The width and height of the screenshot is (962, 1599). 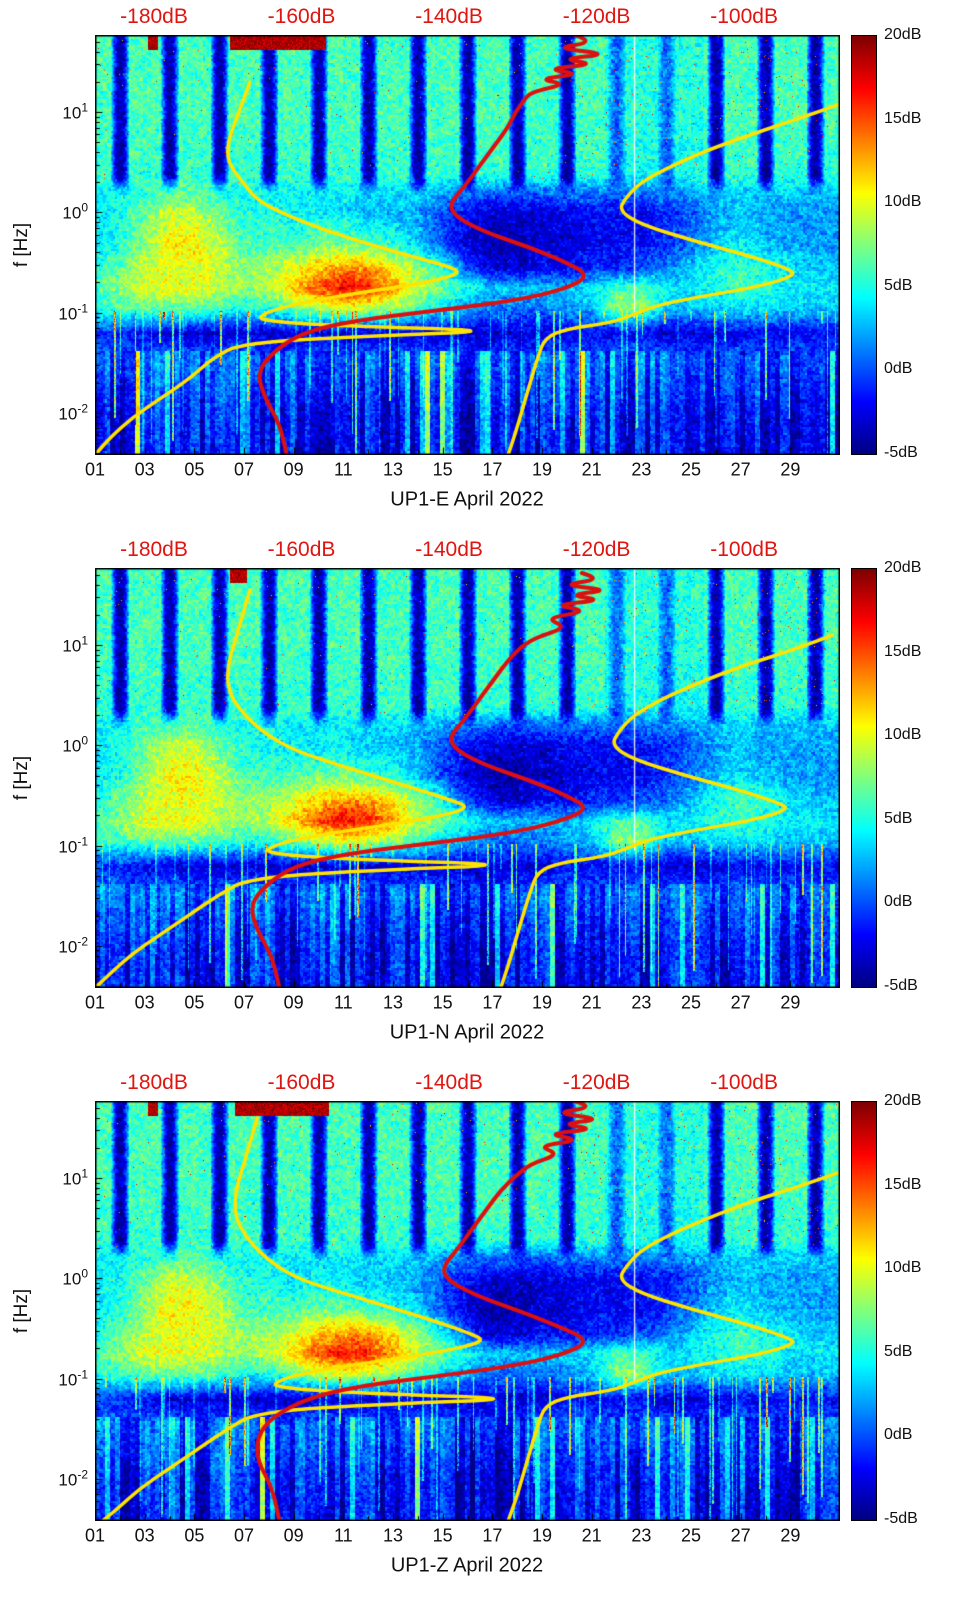 What do you see at coordinates (467, 1032) in the screenshot?
I see `panel-title: UP1-N April 2022` at bounding box center [467, 1032].